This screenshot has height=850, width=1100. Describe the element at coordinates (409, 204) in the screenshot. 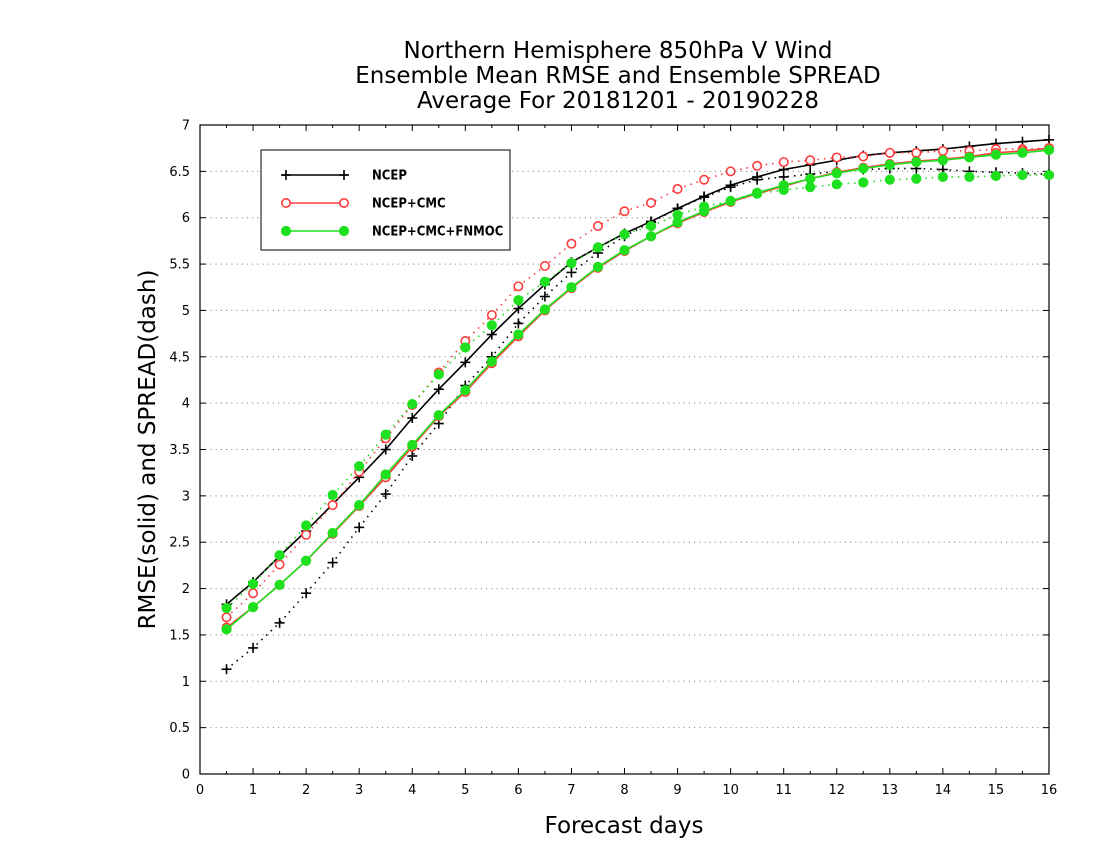

I see `legend-label: NCEP+CMC` at that location.